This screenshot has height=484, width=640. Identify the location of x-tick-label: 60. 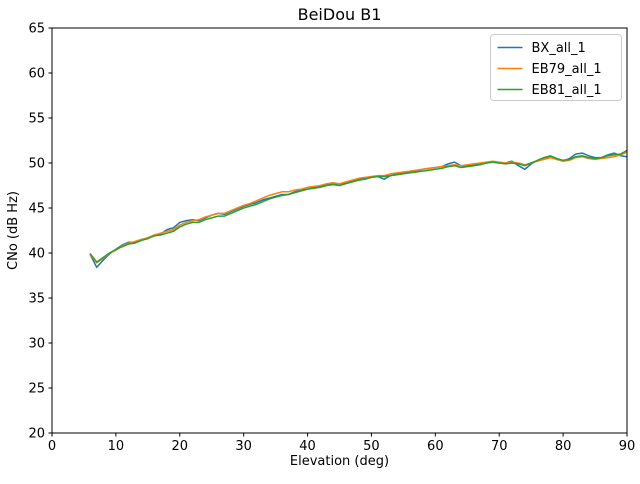
(435, 446).